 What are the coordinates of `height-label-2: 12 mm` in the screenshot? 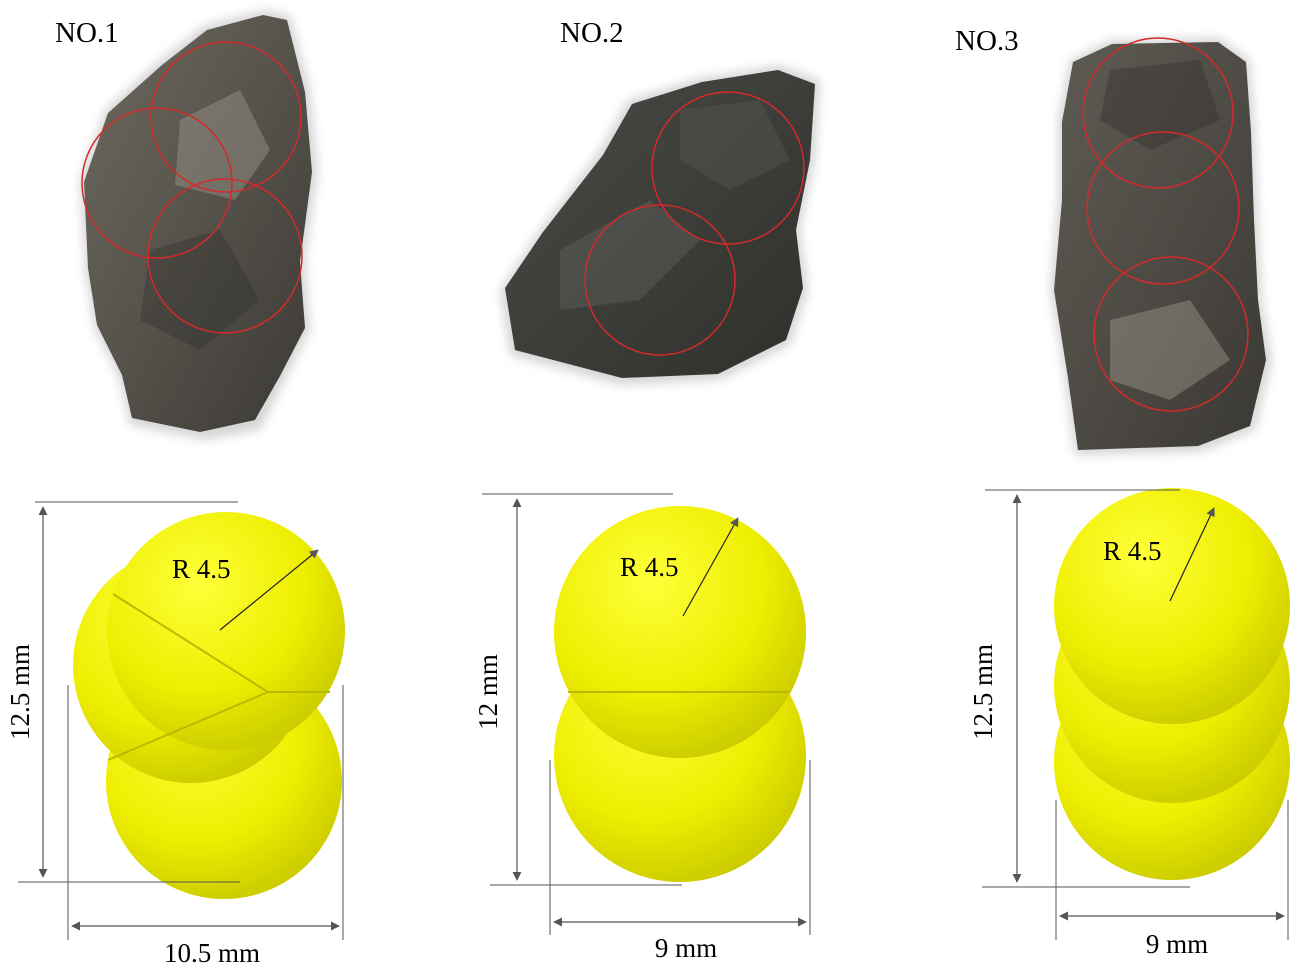 It's located at (488, 692).